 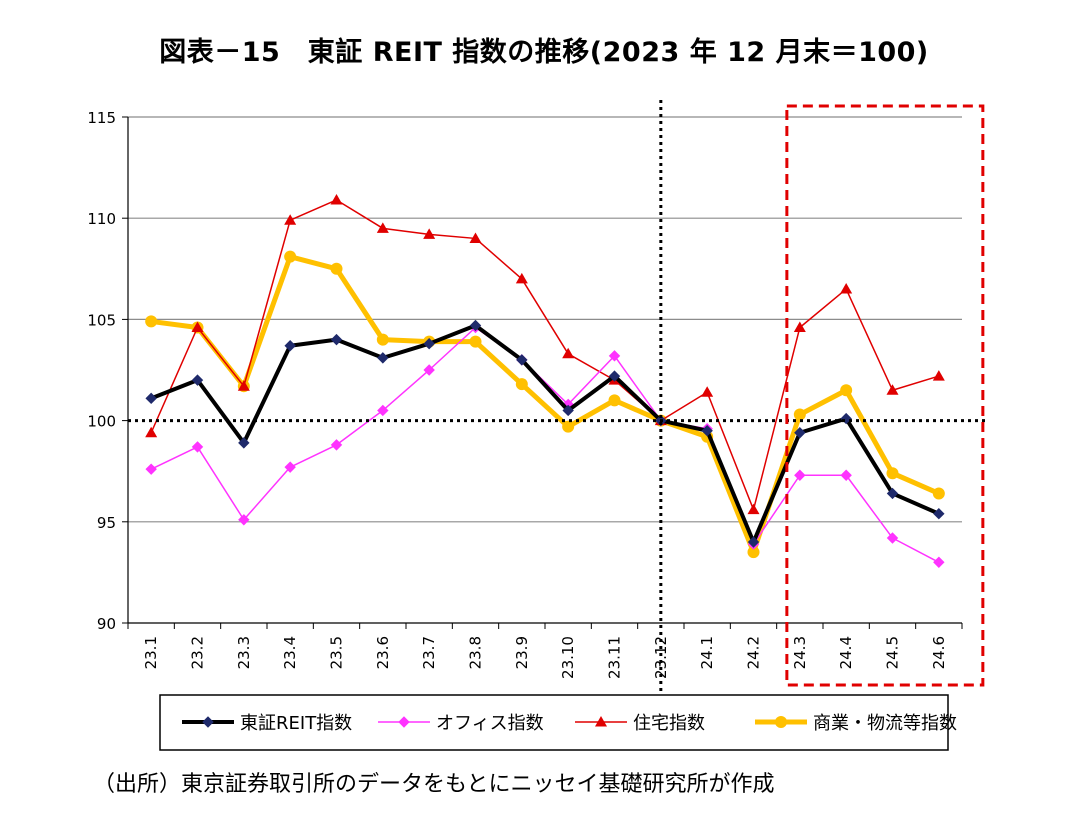 What do you see at coordinates (754, 652) in the screenshot?
I see `x-tick-label: 24.2` at bounding box center [754, 652].